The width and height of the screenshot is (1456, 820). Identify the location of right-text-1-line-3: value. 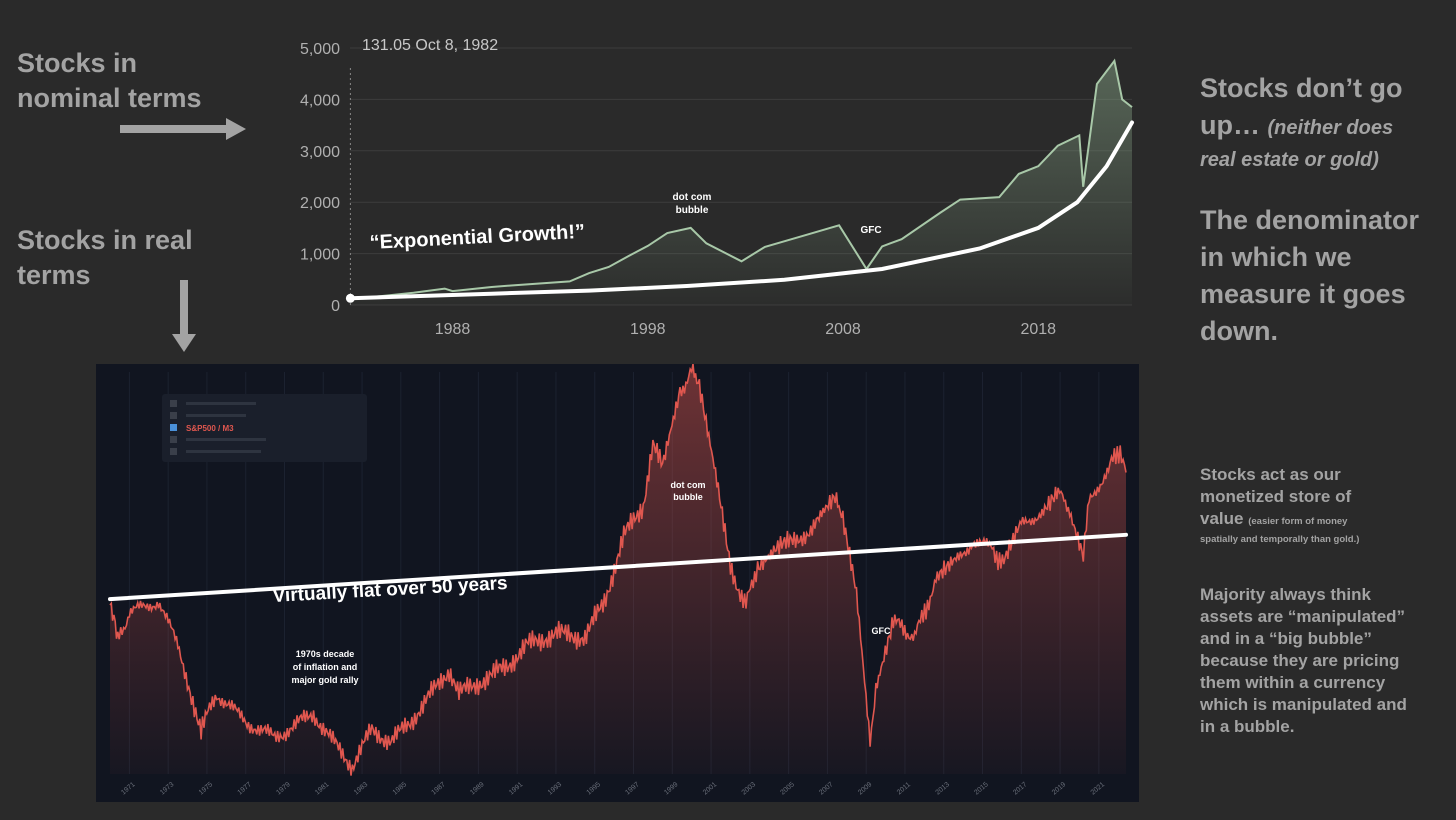
(1222, 518).